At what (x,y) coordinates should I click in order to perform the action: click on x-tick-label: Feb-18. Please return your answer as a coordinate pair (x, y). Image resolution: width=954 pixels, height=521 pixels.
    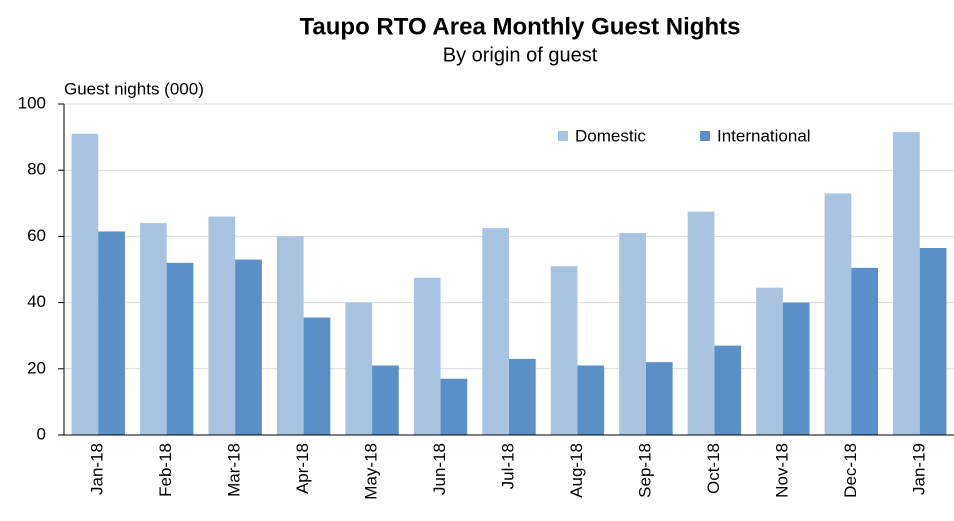
    Looking at the image, I should click on (165, 470).